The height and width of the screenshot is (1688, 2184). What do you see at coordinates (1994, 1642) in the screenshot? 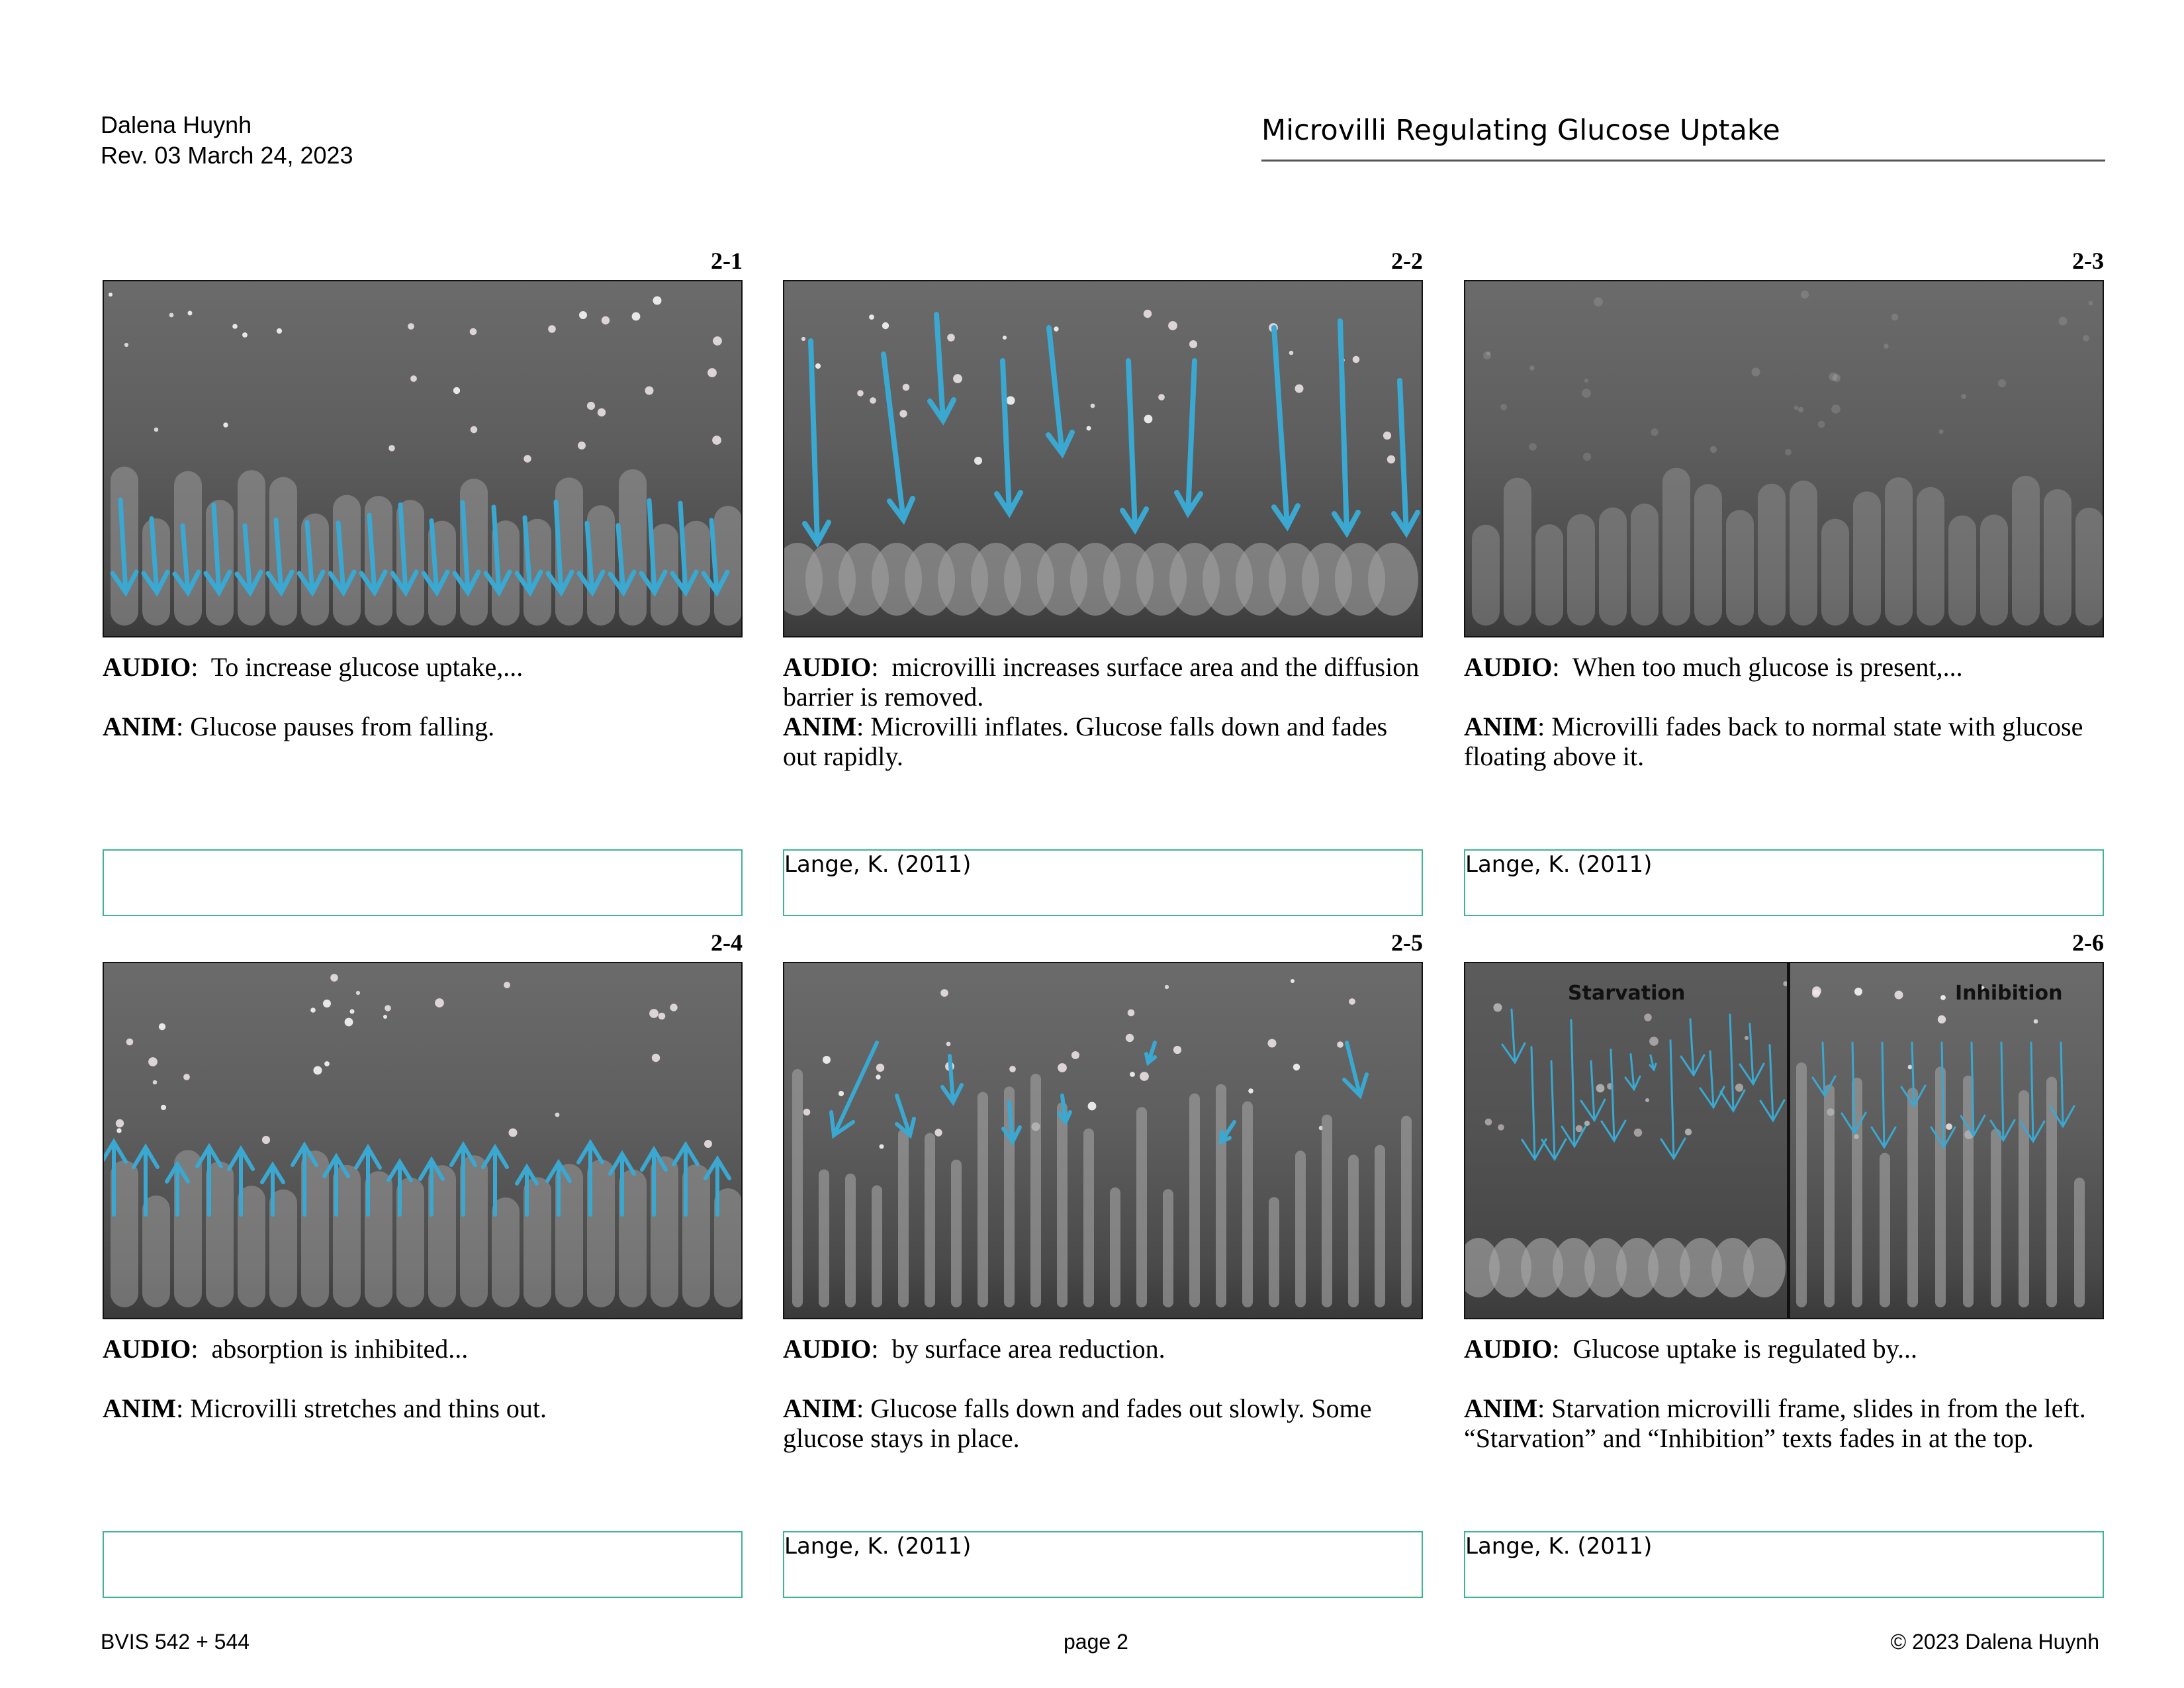
I see `footer-copyright: © 2023 Dalena Huynh` at bounding box center [1994, 1642].